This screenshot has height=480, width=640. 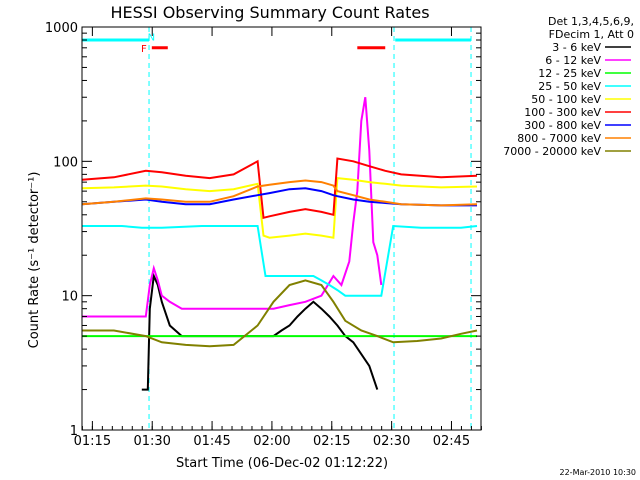 What do you see at coordinates (569, 73) in the screenshot?
I see `legend-entry-label: 12 - 25 keV` at bounding box center [569, 73].